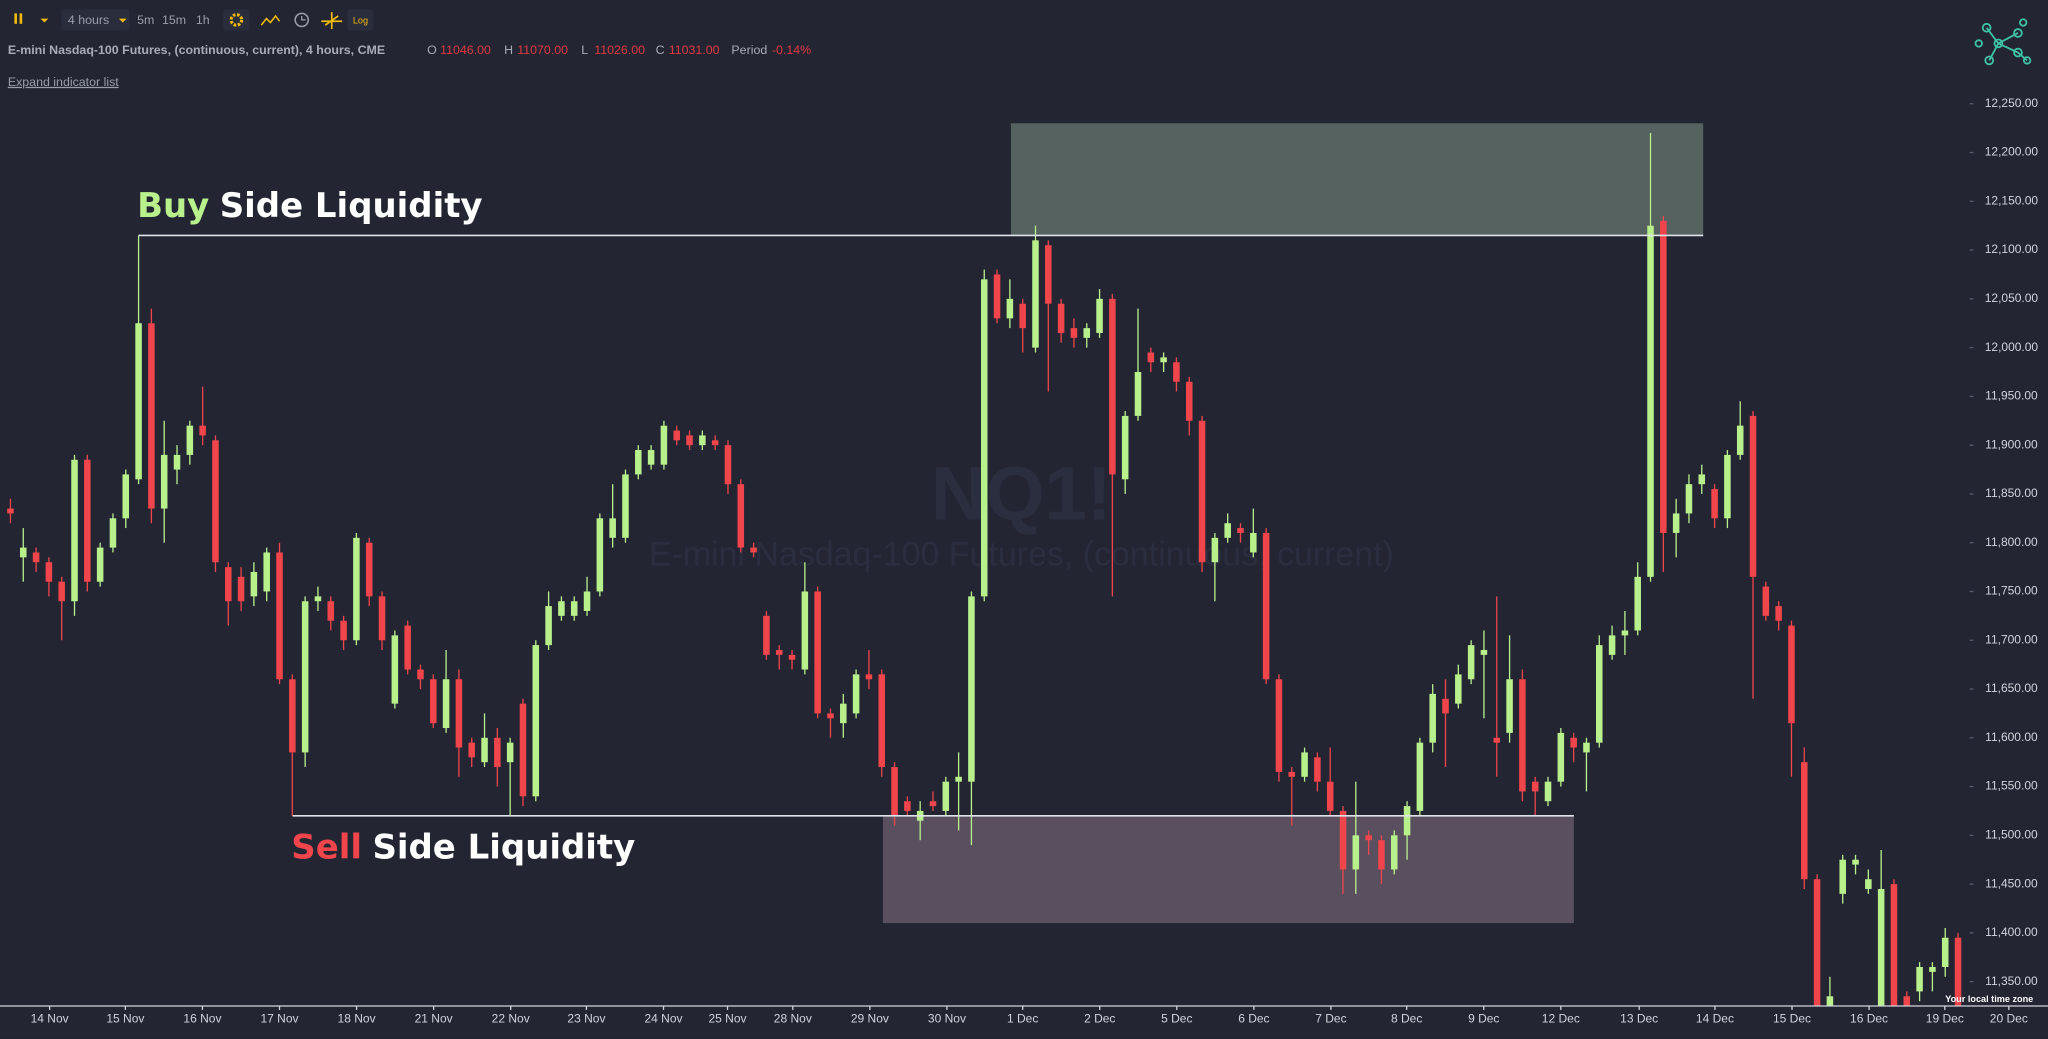  Describe the element at coordinates (542, 50) in the screenshot. I see `ohlc-value: 11070.00` at that location.